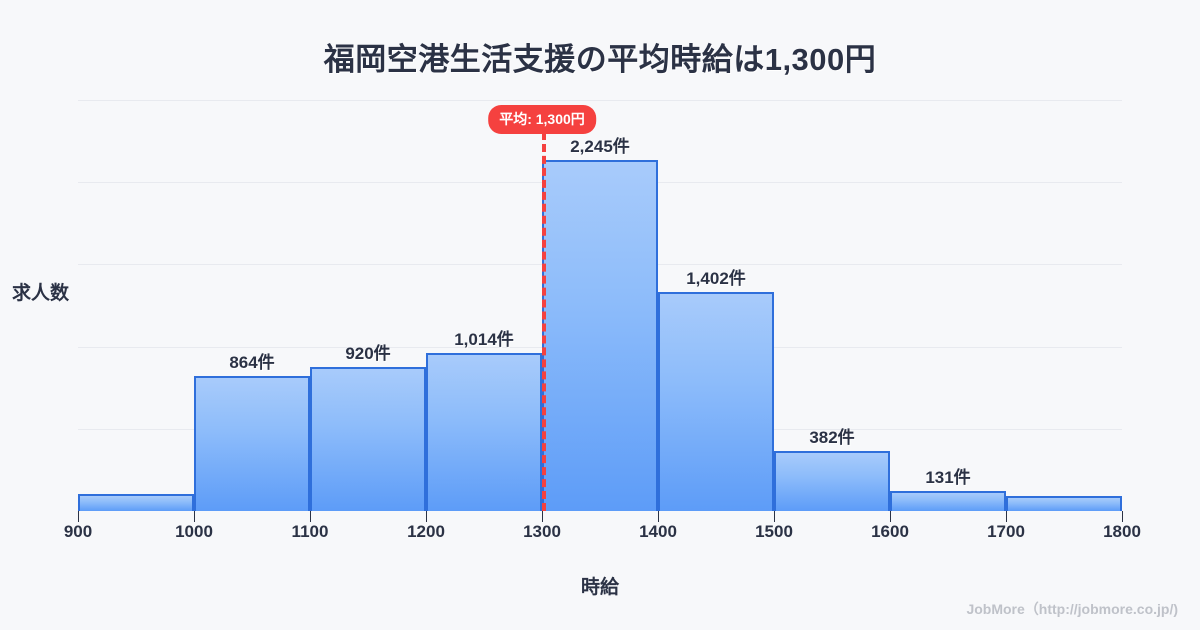  I want to click on x-axis-tick-label: 900, so click(78, 531).